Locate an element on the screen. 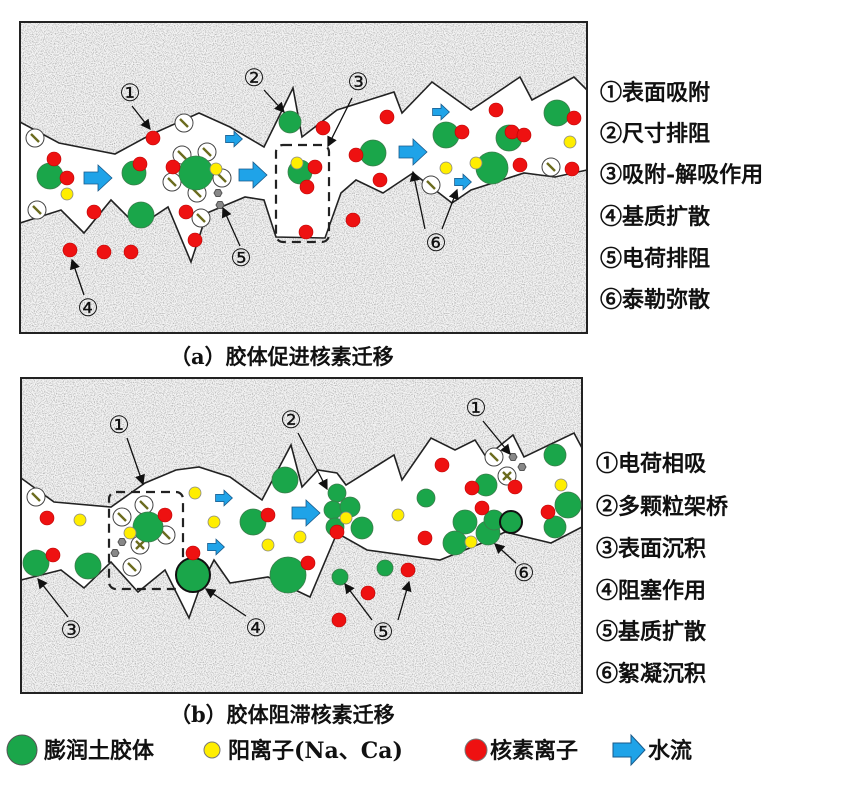 The image size is (842, 796). callout-number: ⑤ is located at coordinates (241, 258).